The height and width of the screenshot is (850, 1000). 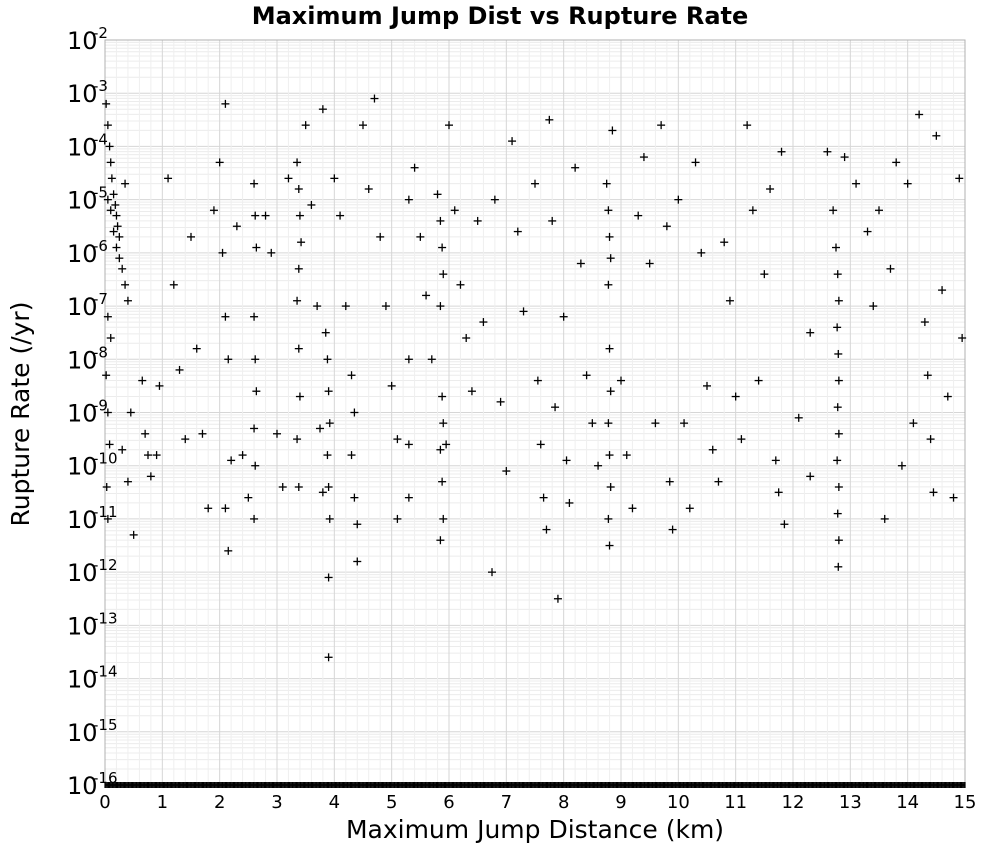 I want to click on chart-title: Maximum Jump Dist vs Rupture Rate, so click(x=500, y=16).